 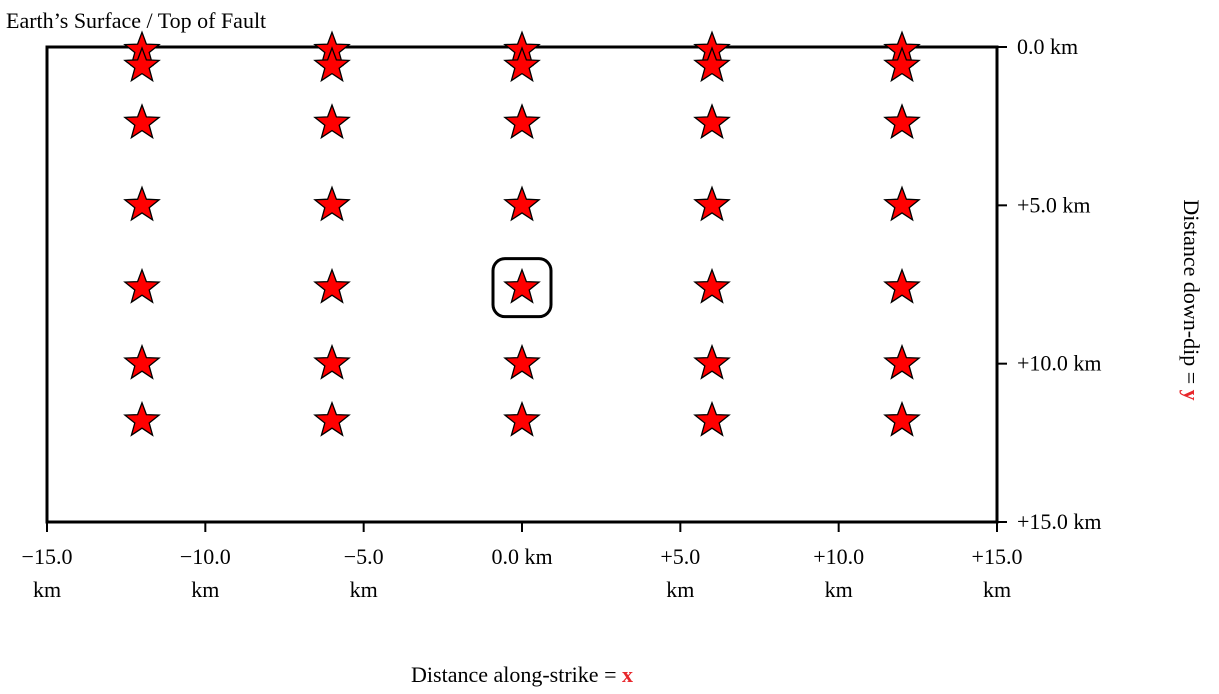 What do you see at coordinates (997, 573) in the screenshot?
I see `x-tick-label: +15.0 km` at bounding box center [997, 573].